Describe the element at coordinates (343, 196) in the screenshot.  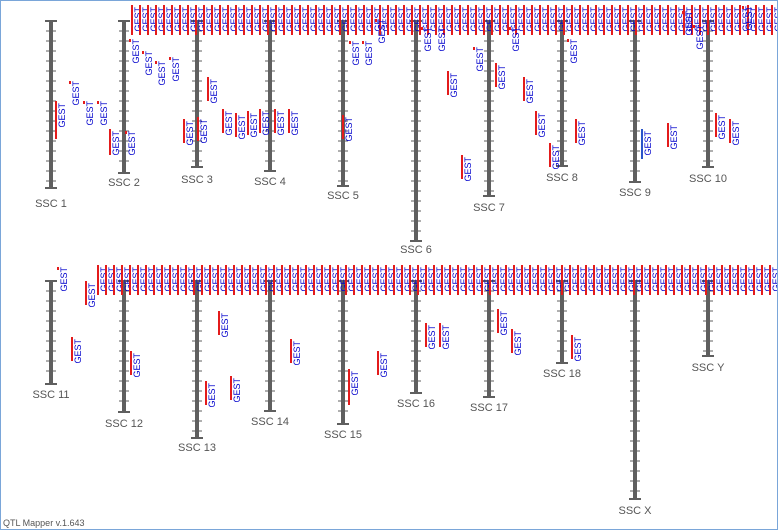
I see `chromosome-label: SSC 5` at that location.